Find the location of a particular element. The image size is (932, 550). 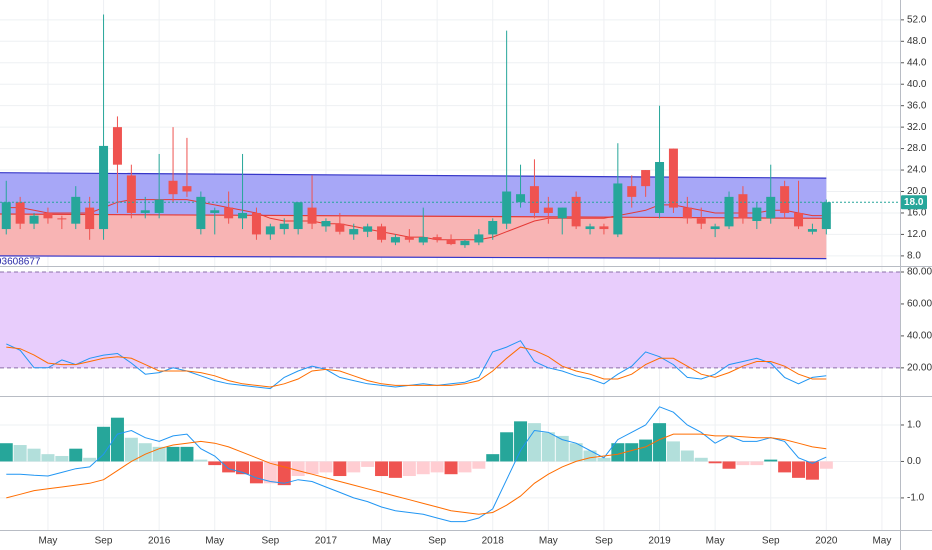

y-tick-label: 8.0 is located at coordinates (914, 256).